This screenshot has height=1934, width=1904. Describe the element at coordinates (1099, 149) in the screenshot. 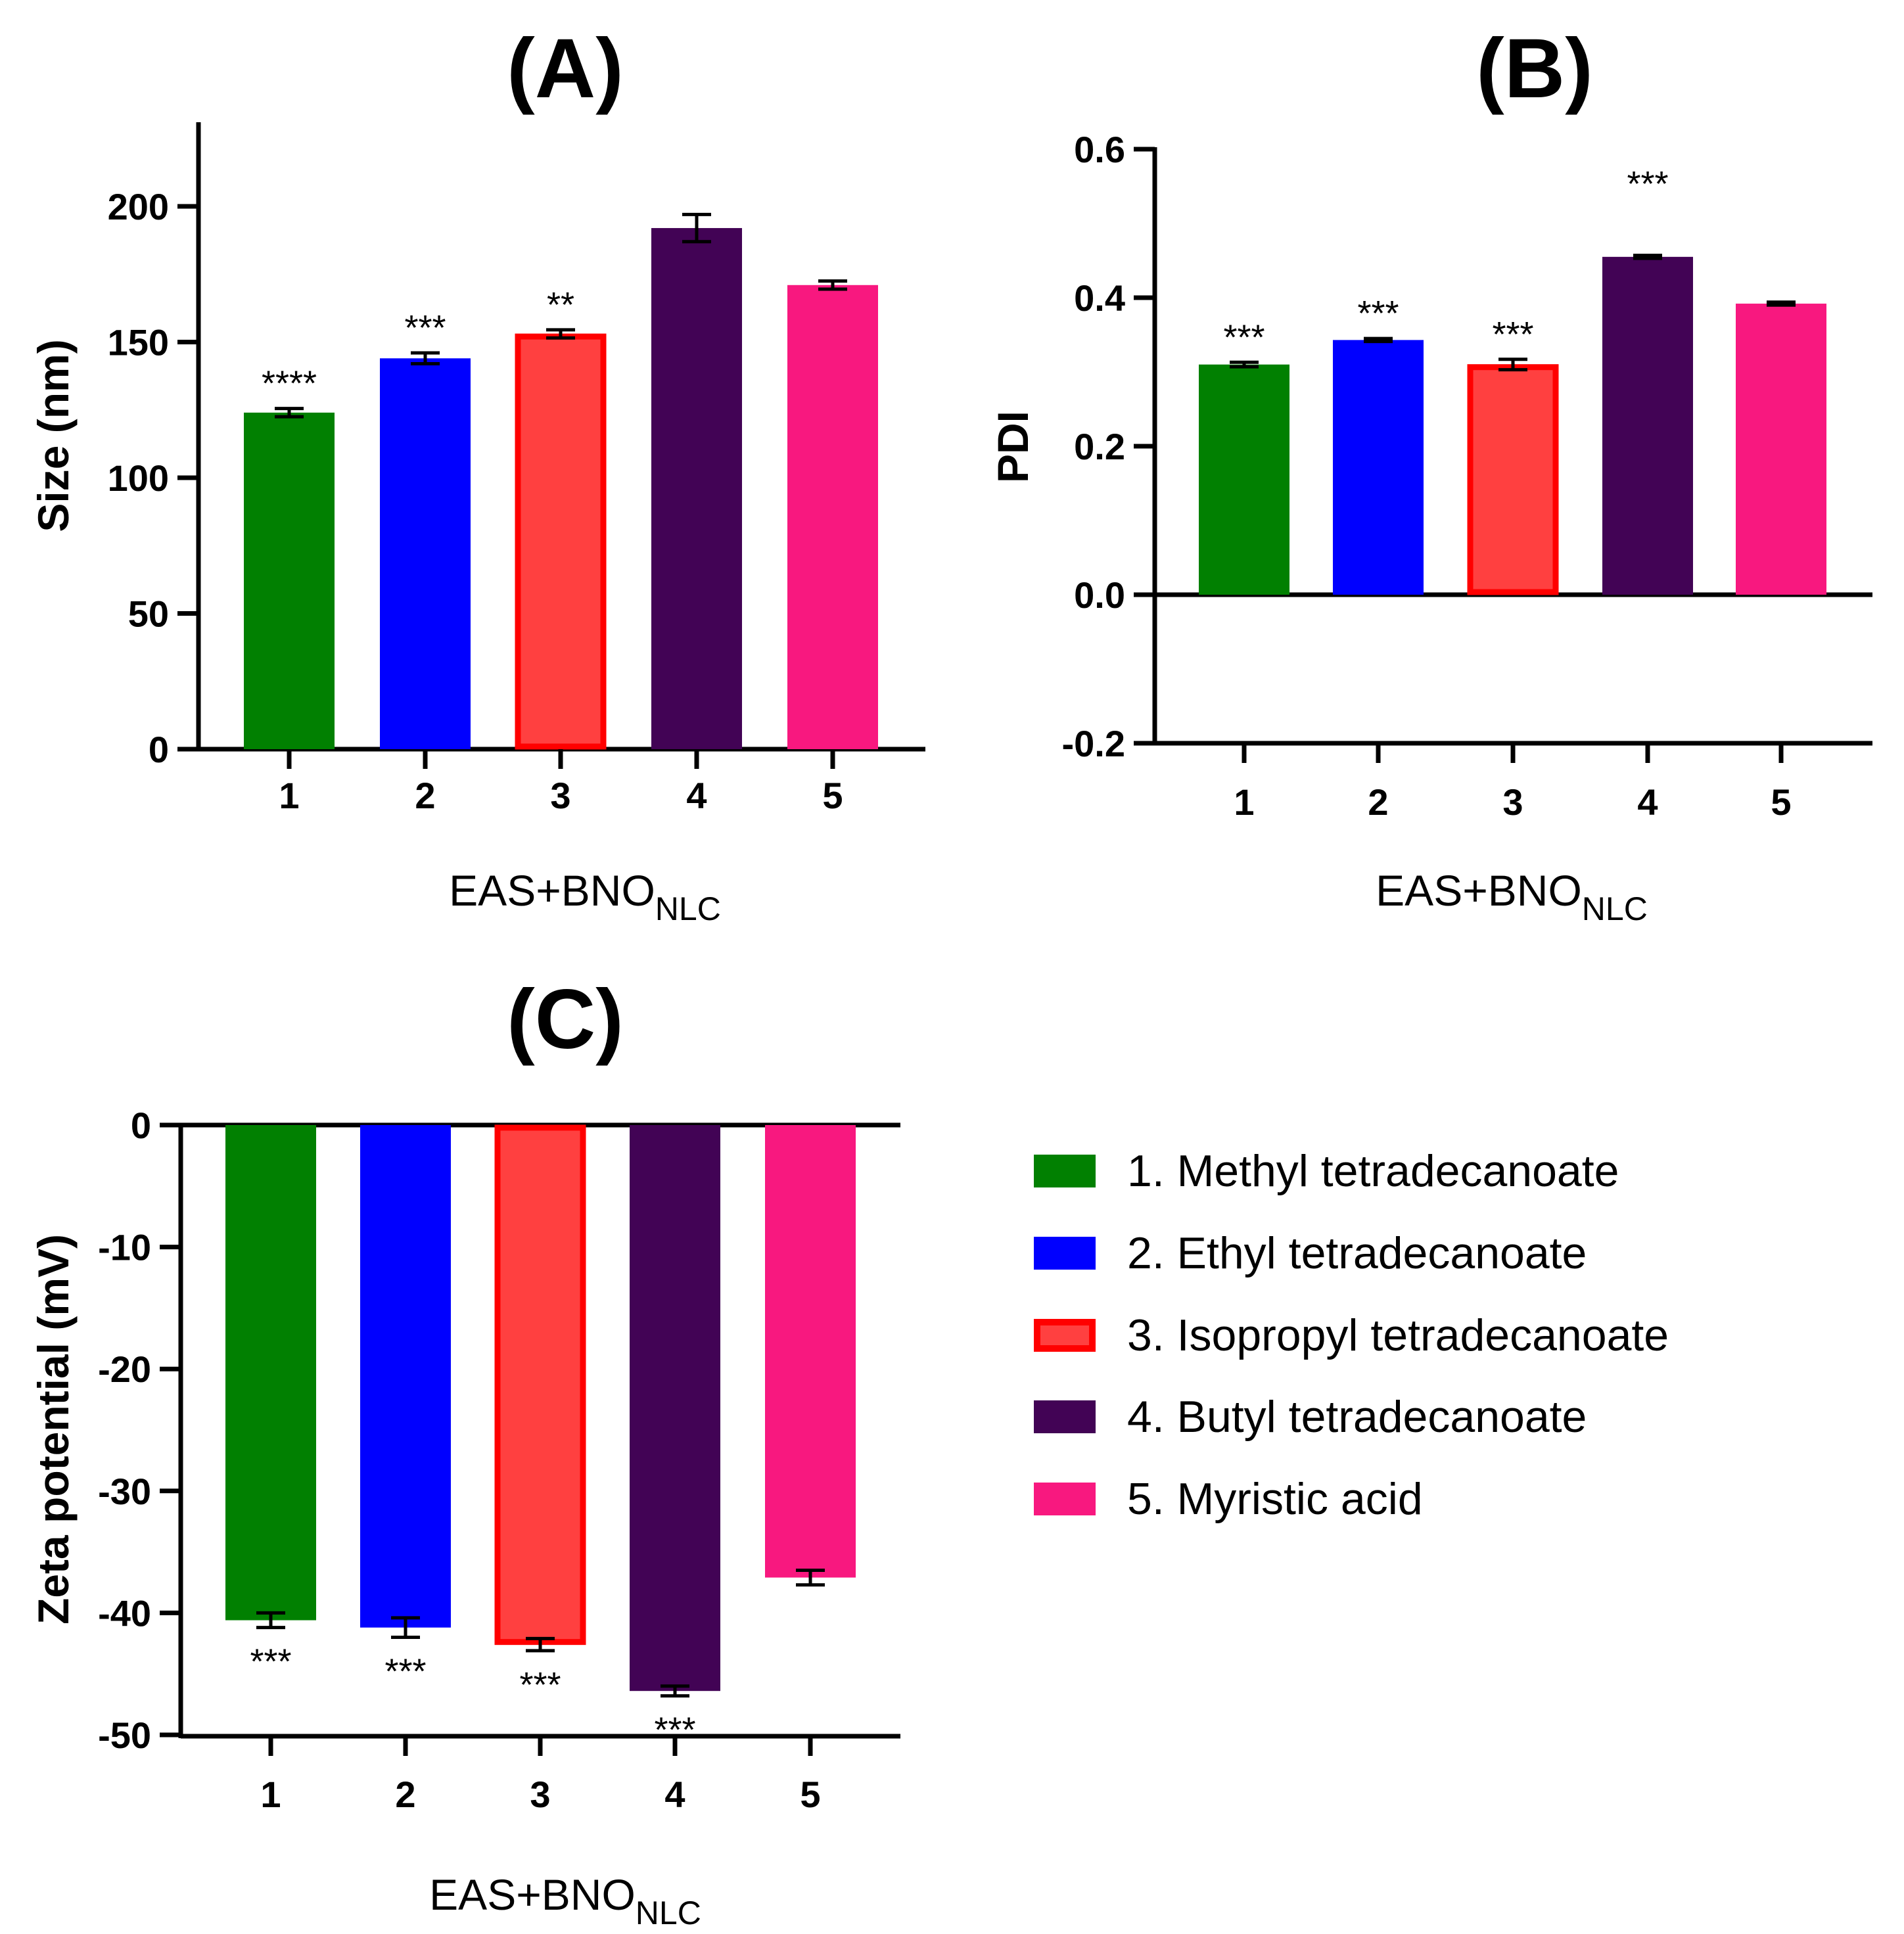

I see `y-tick-label: 0.6` at that location.